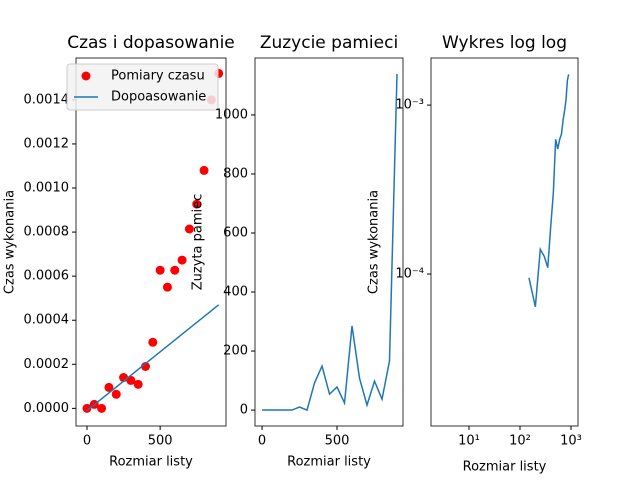 This screenshot has height=480, width=640. I want to click on y-tick-label: 0.0010, so click(47, 188).